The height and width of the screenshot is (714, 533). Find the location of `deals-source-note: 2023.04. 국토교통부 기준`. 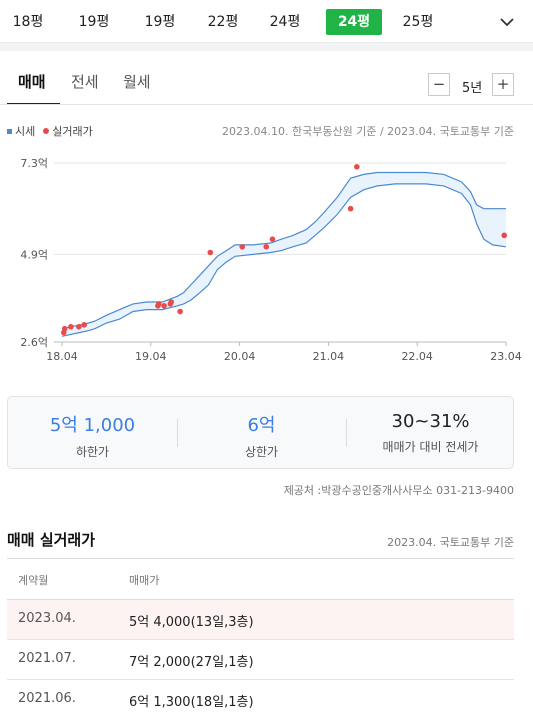

deals-source-note: 2023.04. 국토교통부 기준 is located at coordinates (450, 542).